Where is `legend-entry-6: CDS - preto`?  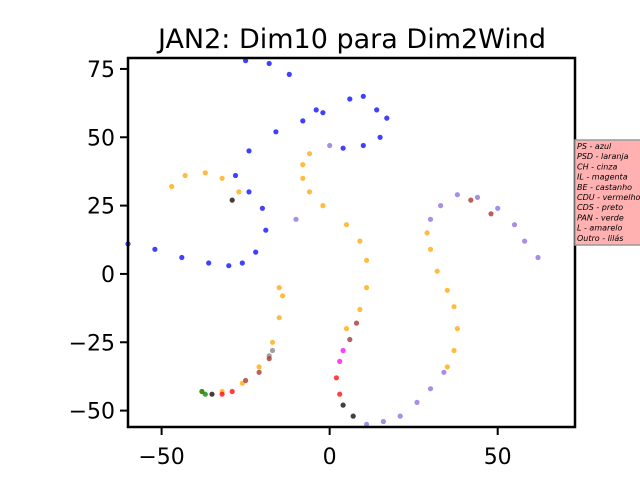
legend-entry-6: CDS - preto is located at coordinates (600, 207).